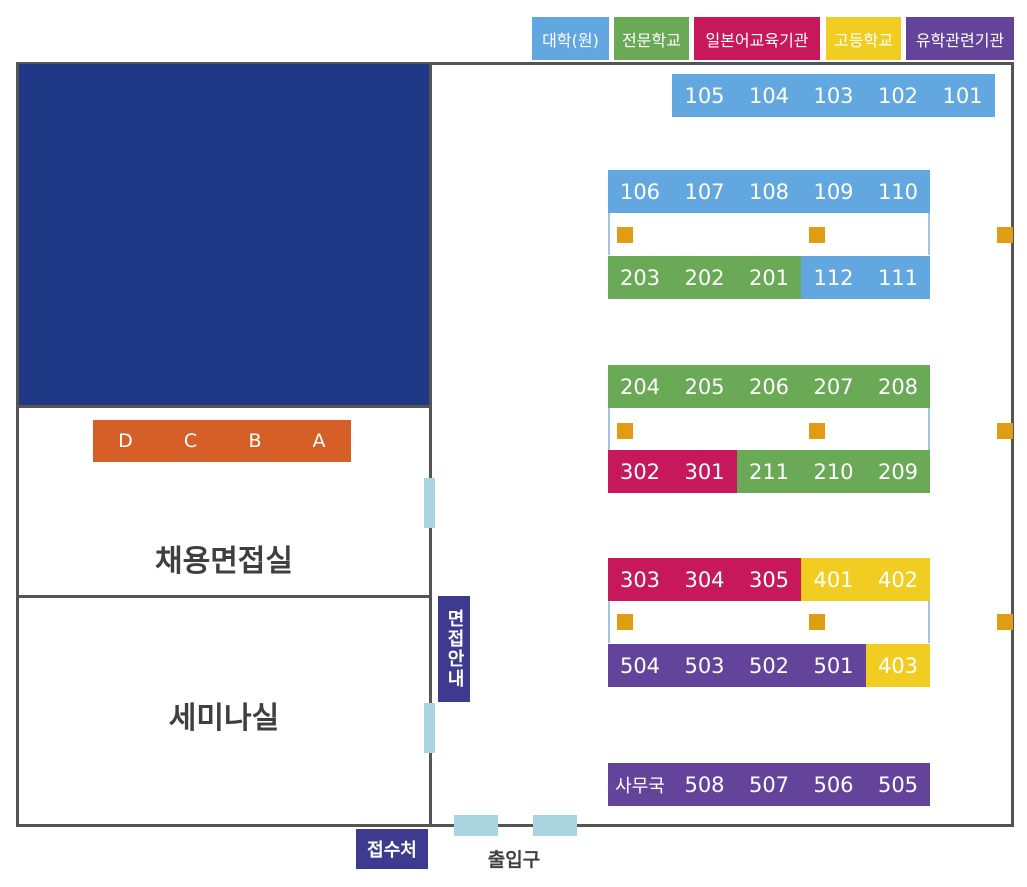  Describe the element at coordinates (705, 784) in the screenshot. I see `booth-508: 508` at that location.